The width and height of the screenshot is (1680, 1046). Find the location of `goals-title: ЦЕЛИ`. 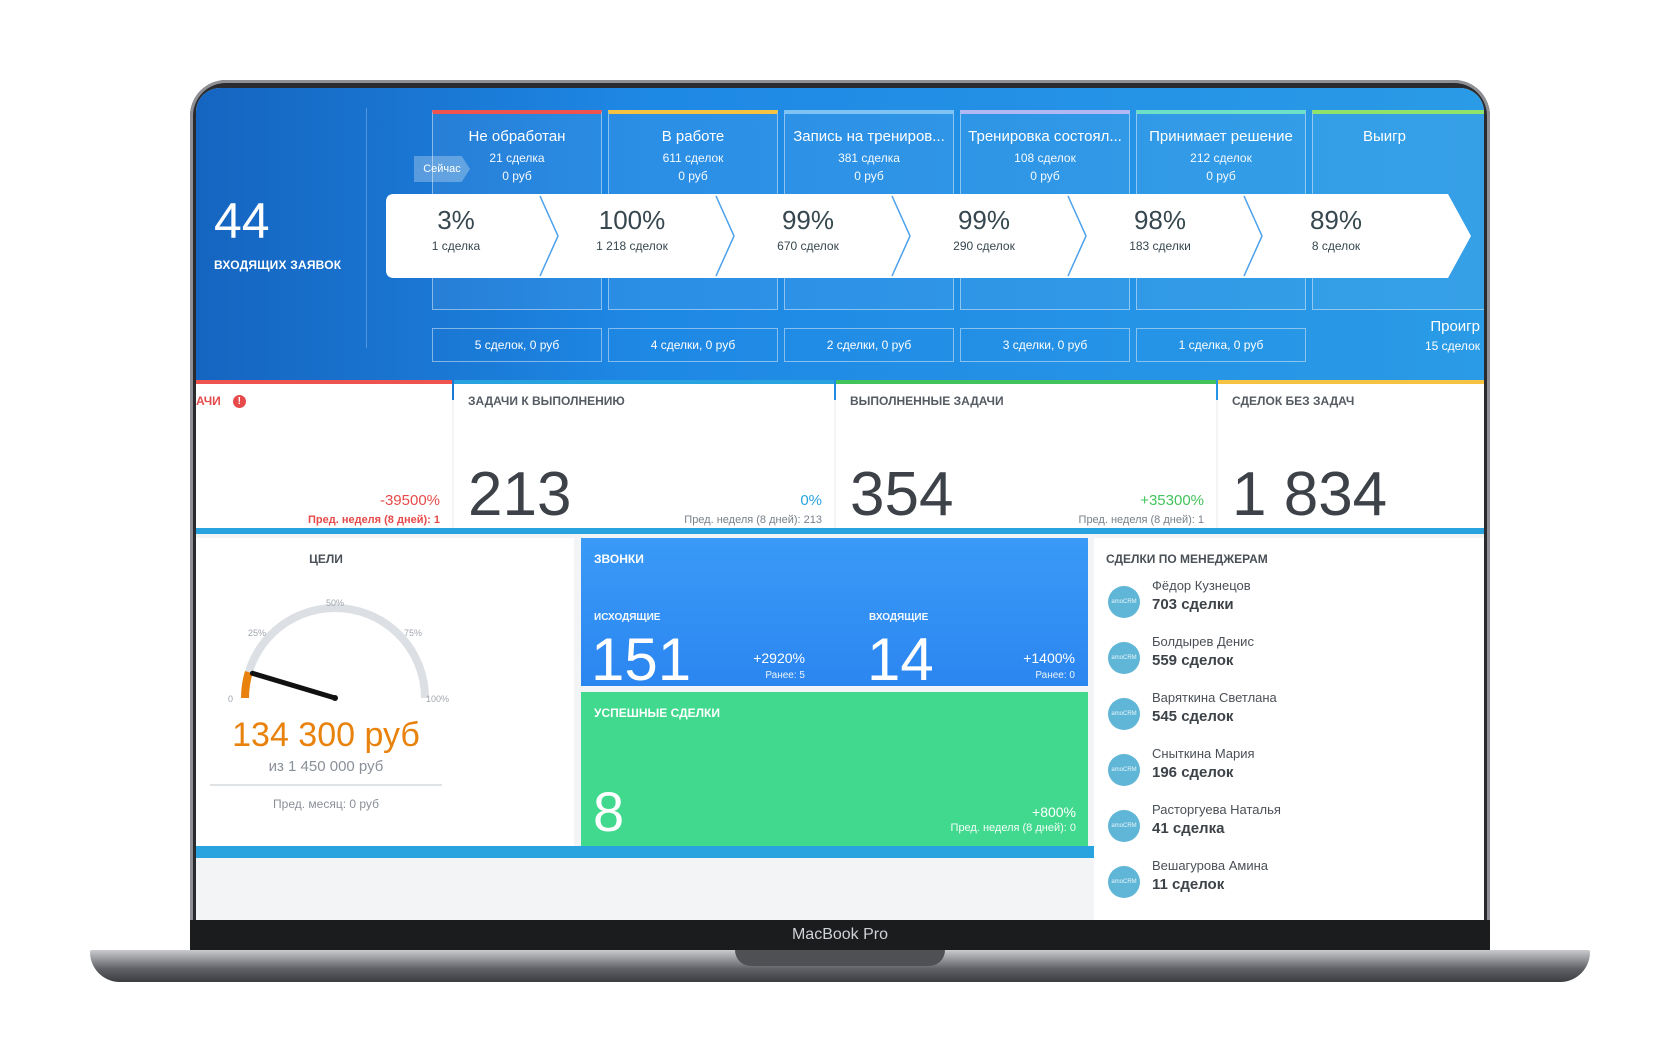

goals-title: ЦЕЛИ is located at coordinates (326, 559).